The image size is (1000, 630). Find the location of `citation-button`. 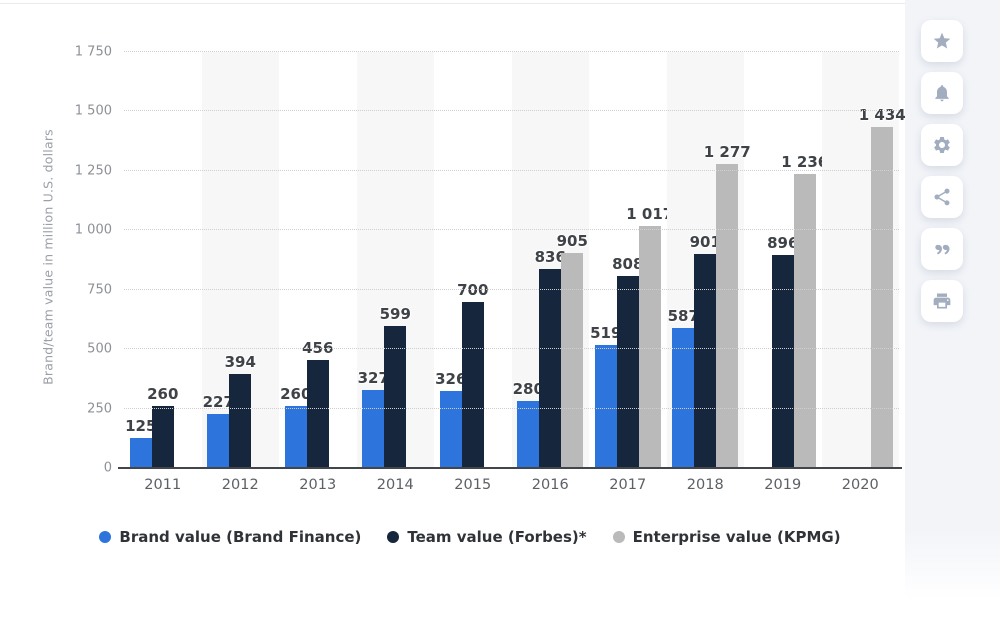

citation-button is located at coordinates (942, 249).